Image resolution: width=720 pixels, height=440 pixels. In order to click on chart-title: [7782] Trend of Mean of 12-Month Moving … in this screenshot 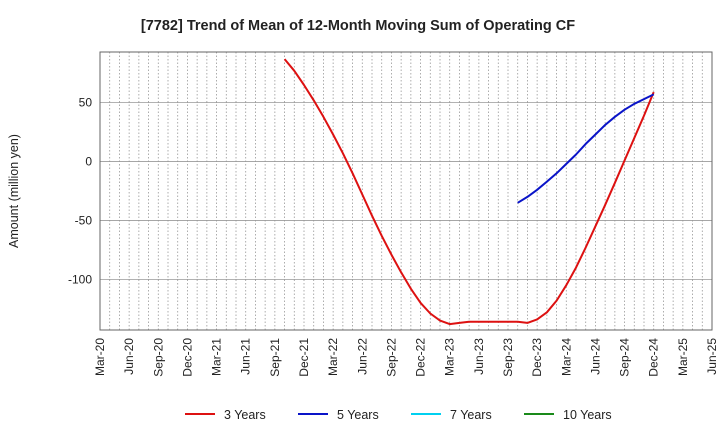, I will do `click(358, 26)`.